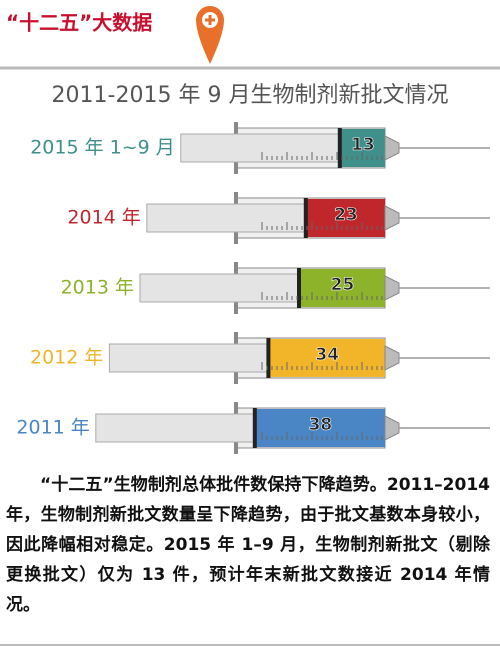  What do you see at coordinates (346, 215) in the screenshot?
I see `value-label: 23` at bounding box center [346, 215].